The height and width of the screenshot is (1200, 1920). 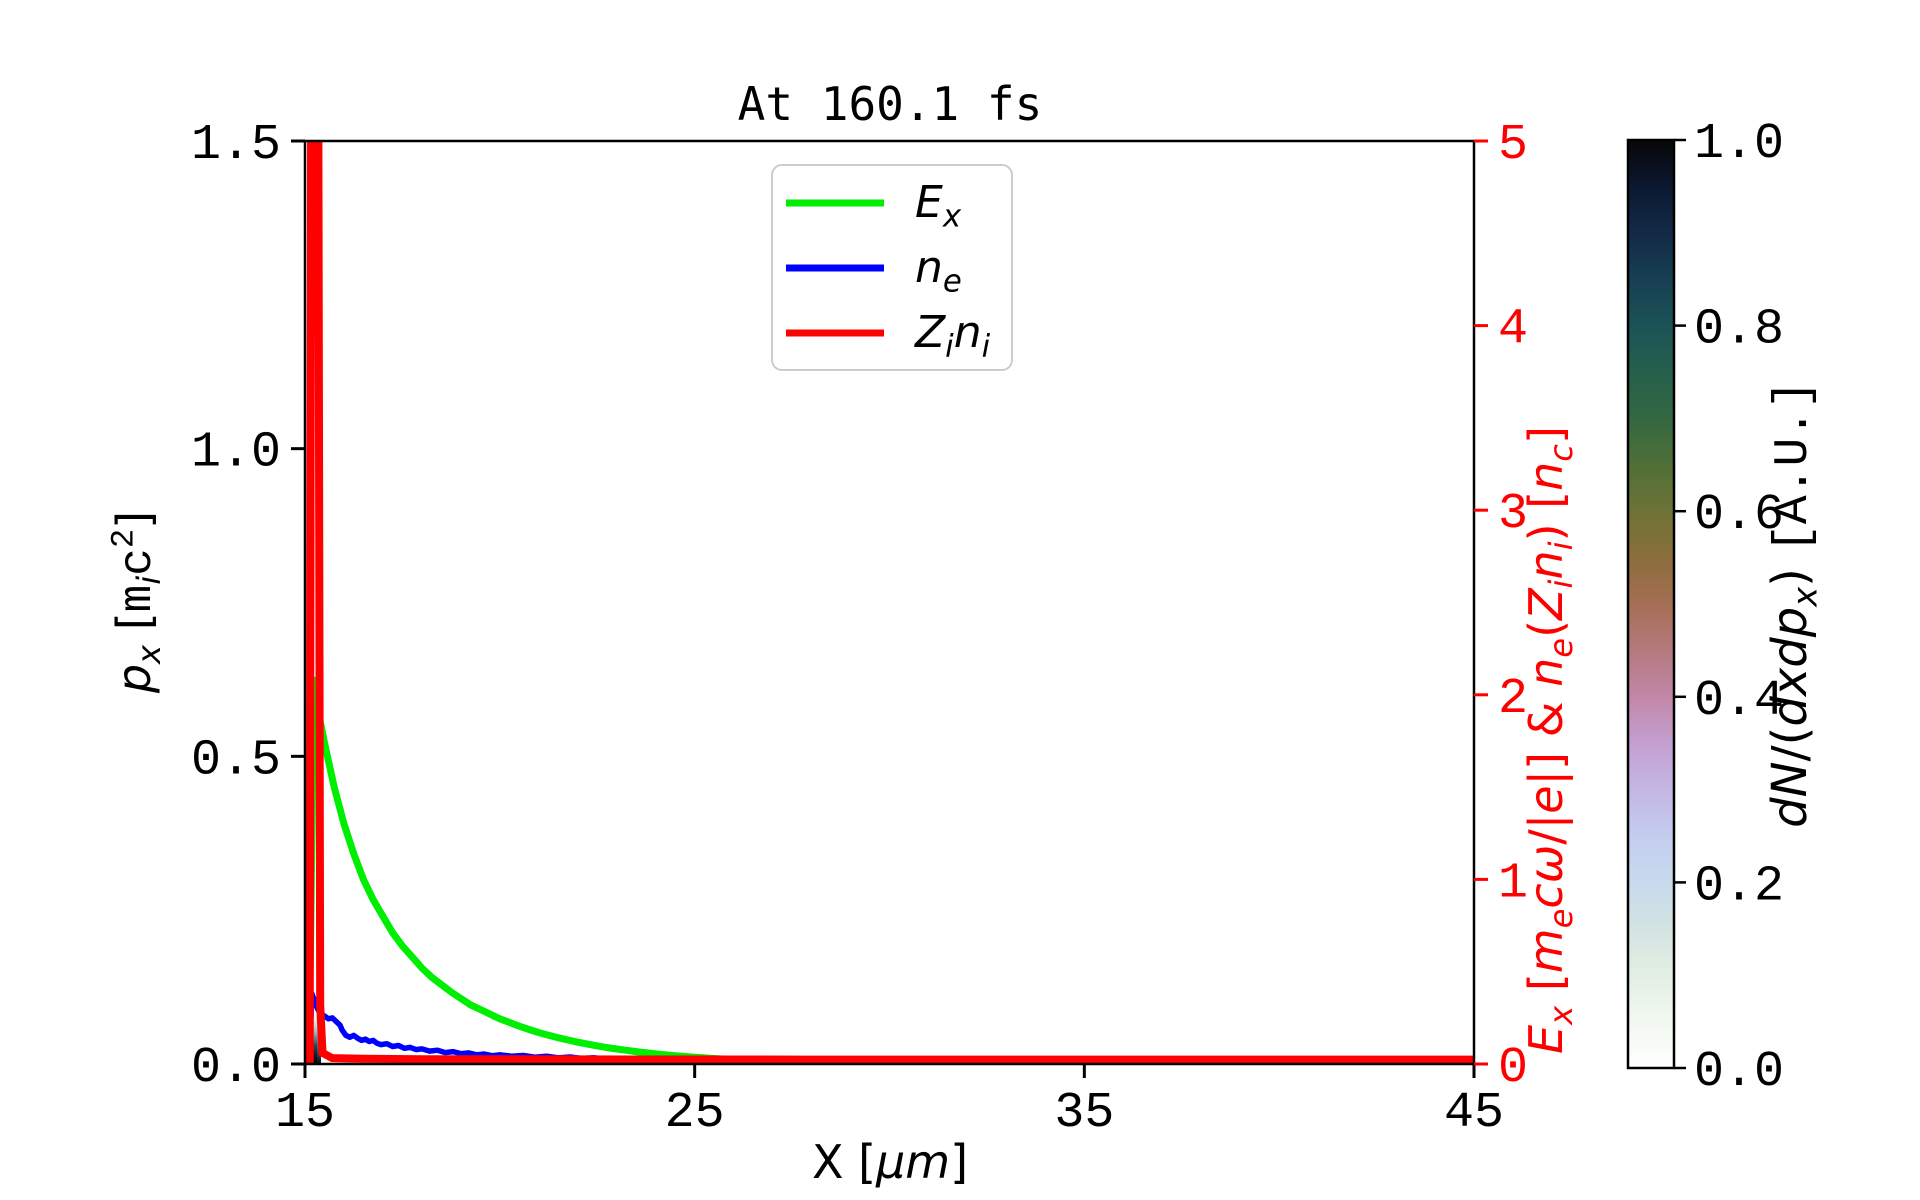 What do you see at coordinates (236, 145) in the screenshot?
I see `y-left-tick-label: 1.5` at bounding box center [236, 145].